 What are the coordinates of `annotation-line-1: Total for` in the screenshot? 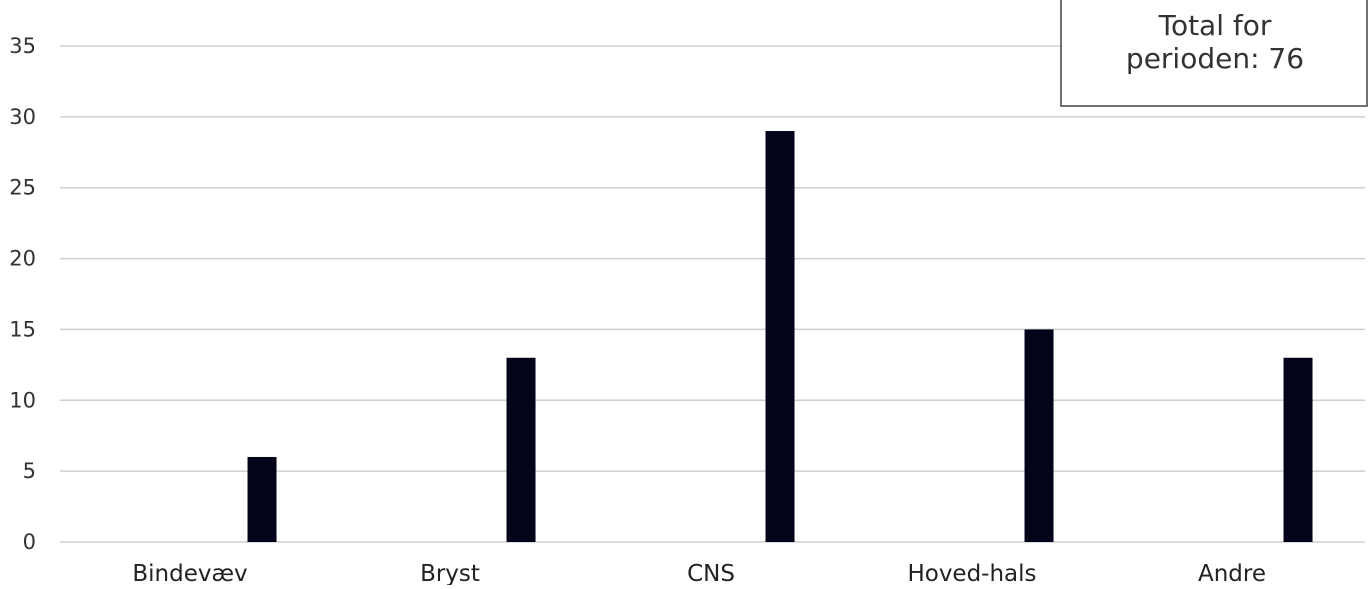 It's located at (1215, 25).